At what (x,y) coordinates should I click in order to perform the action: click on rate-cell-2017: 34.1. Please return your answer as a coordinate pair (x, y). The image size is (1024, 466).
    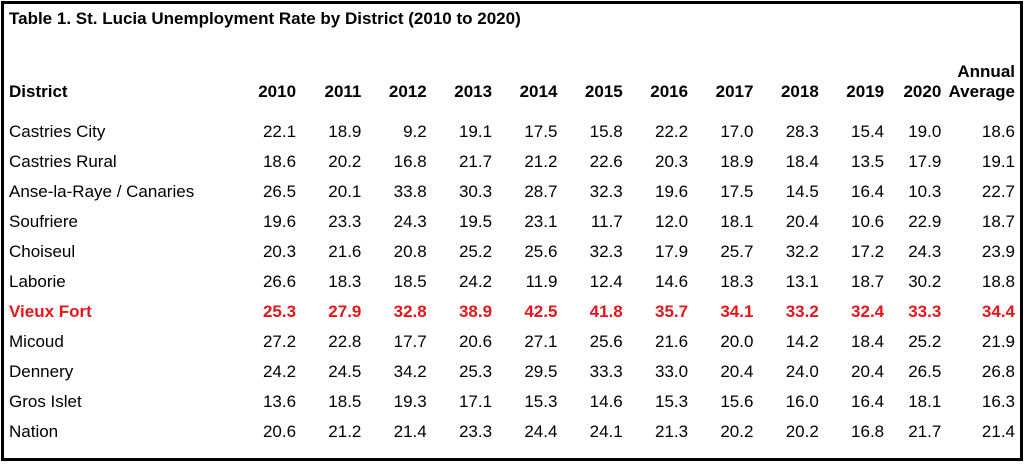
    Looking at the image, I should click on (737, 311).